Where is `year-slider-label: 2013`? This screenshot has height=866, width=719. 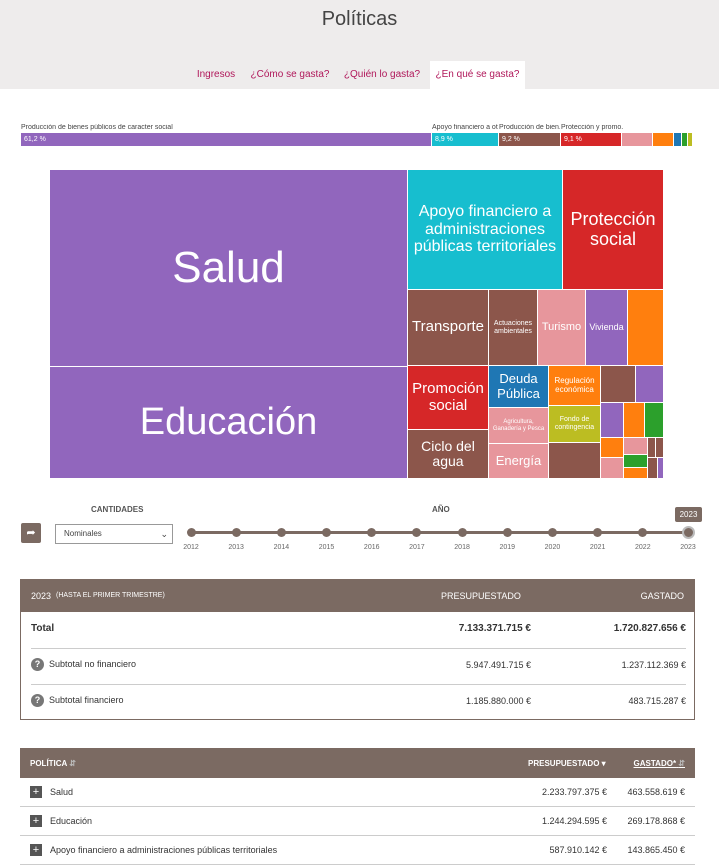 year-slider-label: 2013 is located at coordinates (236, 547).